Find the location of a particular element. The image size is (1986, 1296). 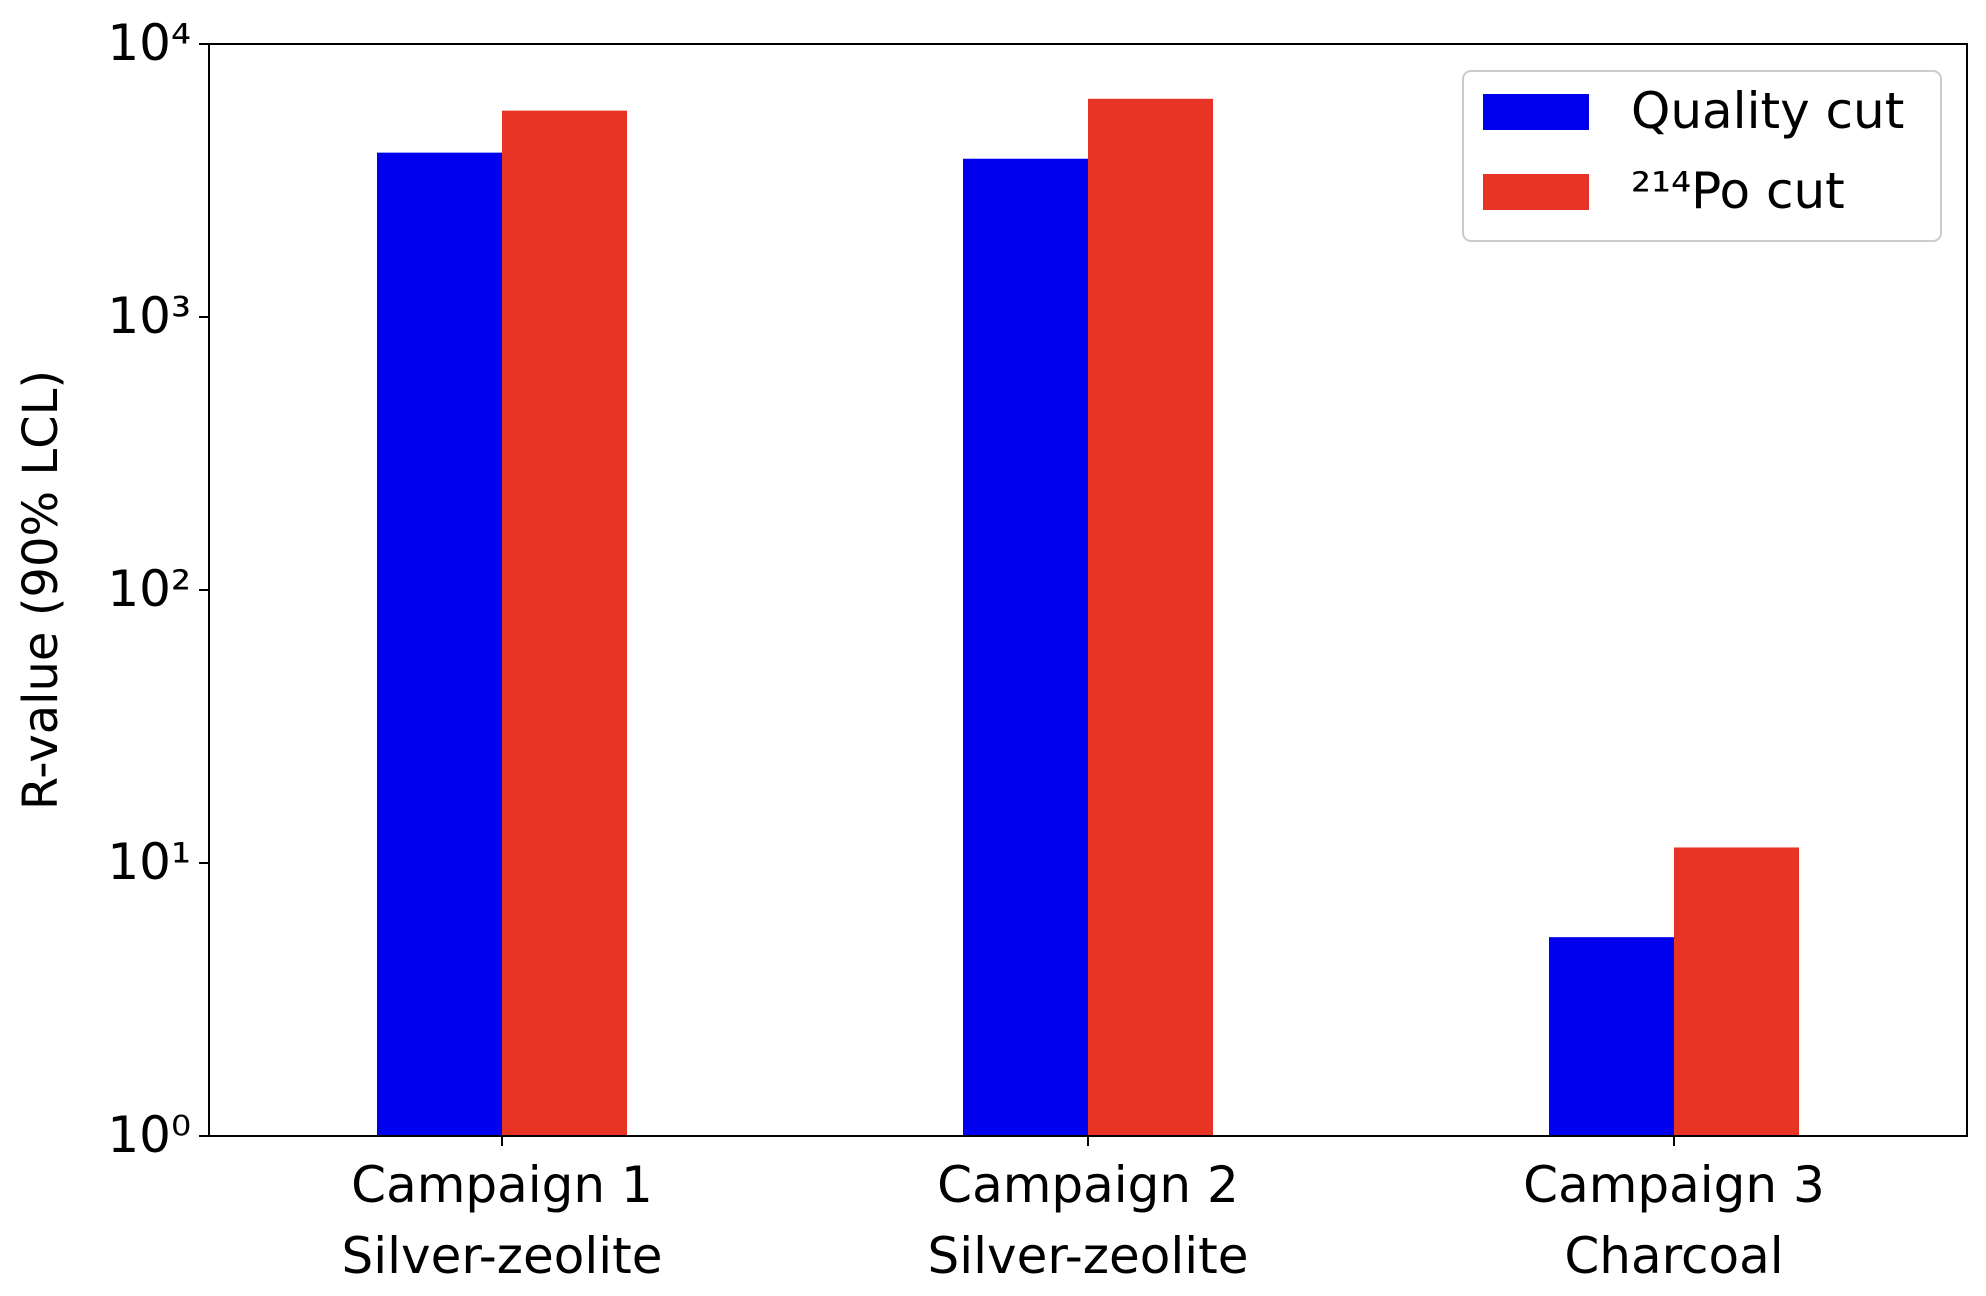

y-tick-label: 10³ is located at coordinates (149, 316).